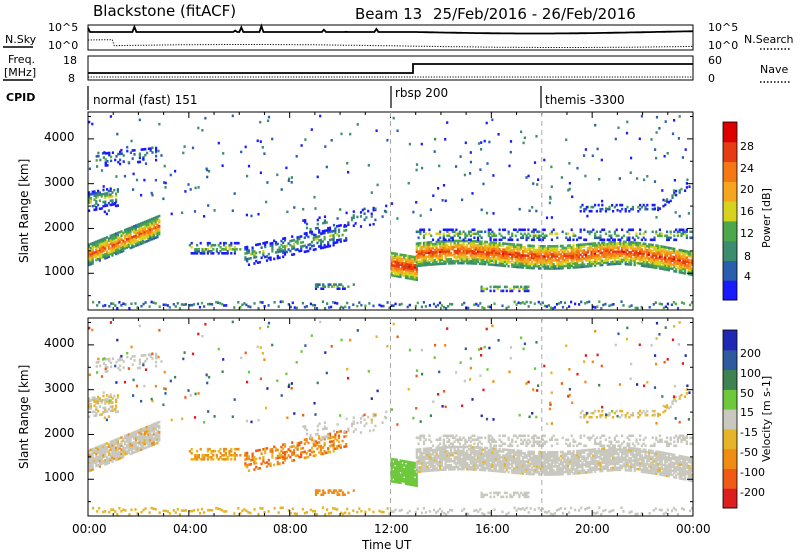 The width and height of the screenshot is (800, 554). Describe the element at coordinates (24, 211) in the screenshot. I see `power-ylabel: Slant Range [km]` at that location.